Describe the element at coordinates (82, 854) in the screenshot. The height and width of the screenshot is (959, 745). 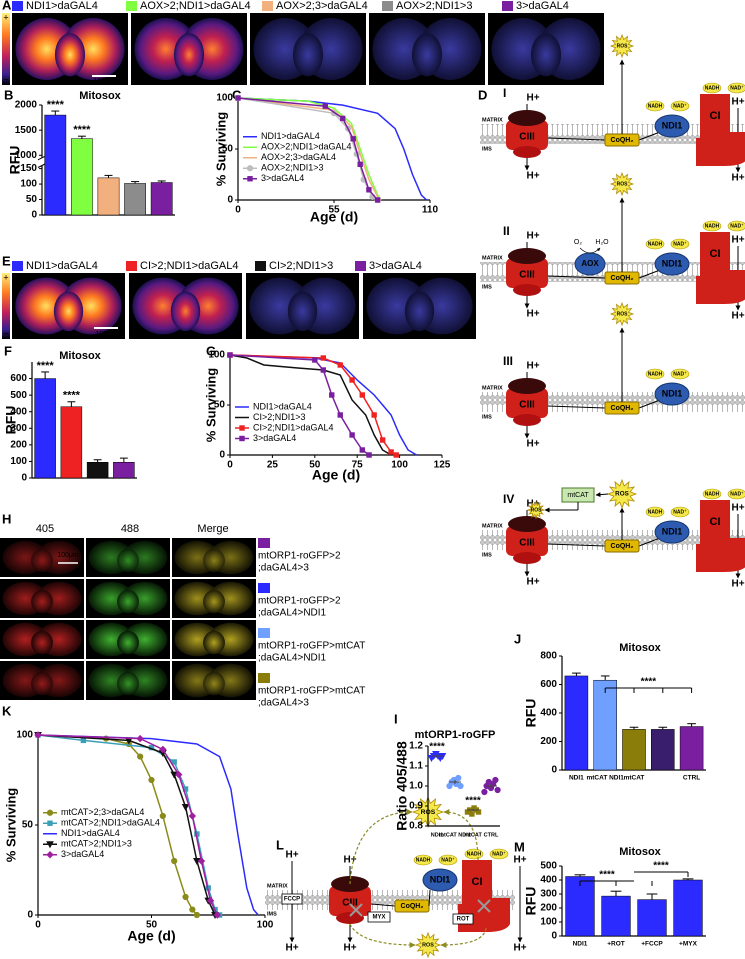
I see `legend-label: 3>daGAL4` at that location.